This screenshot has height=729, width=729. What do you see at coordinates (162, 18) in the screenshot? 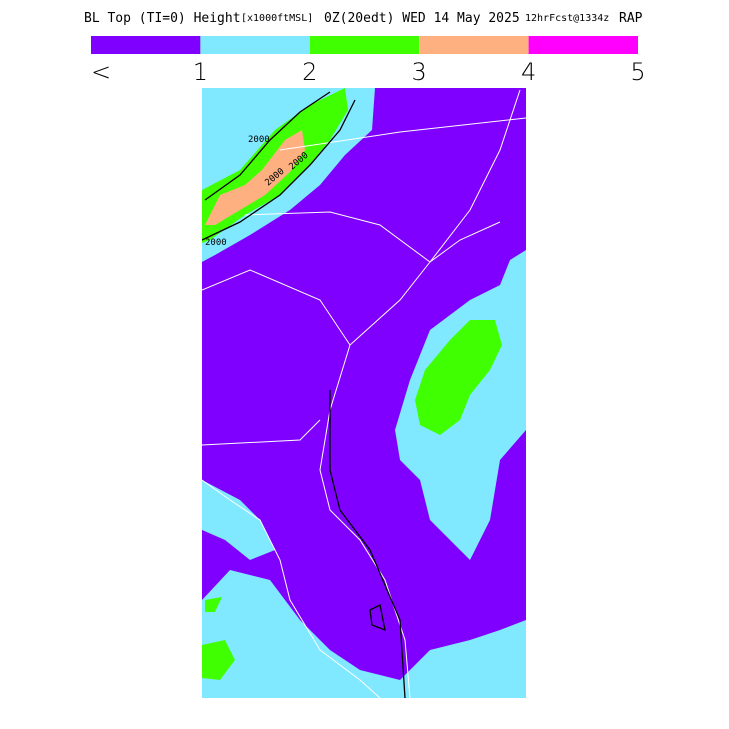
I see `title-main: BL Top (TI=0) Height` at bounding box center [162, 18].